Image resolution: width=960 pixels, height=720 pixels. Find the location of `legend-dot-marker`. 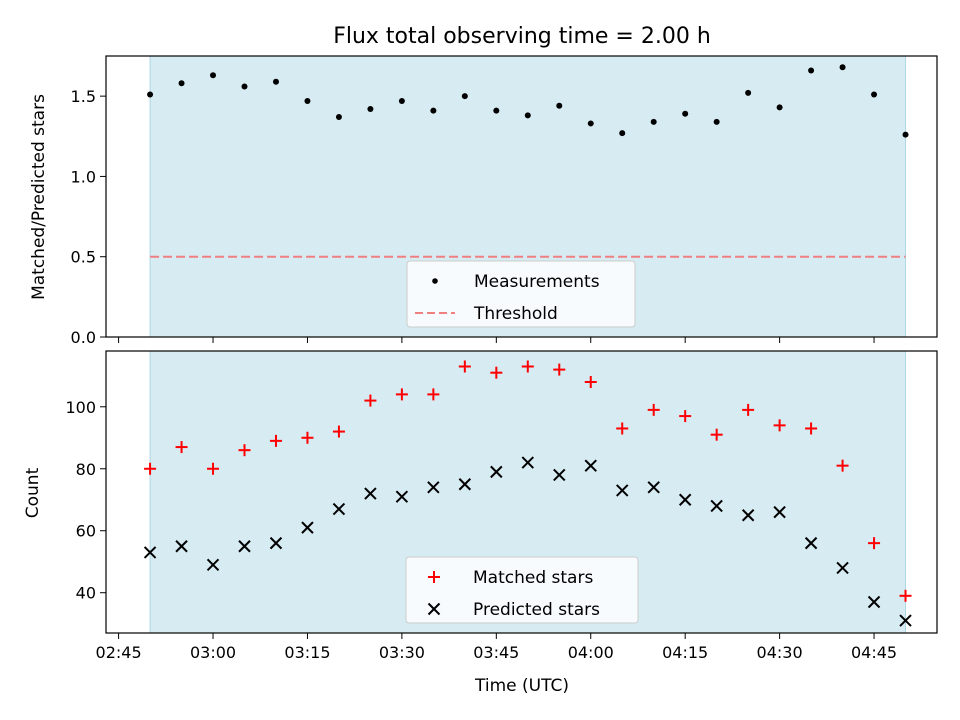

legend-dot-marker is located at coordinates (435, 281).